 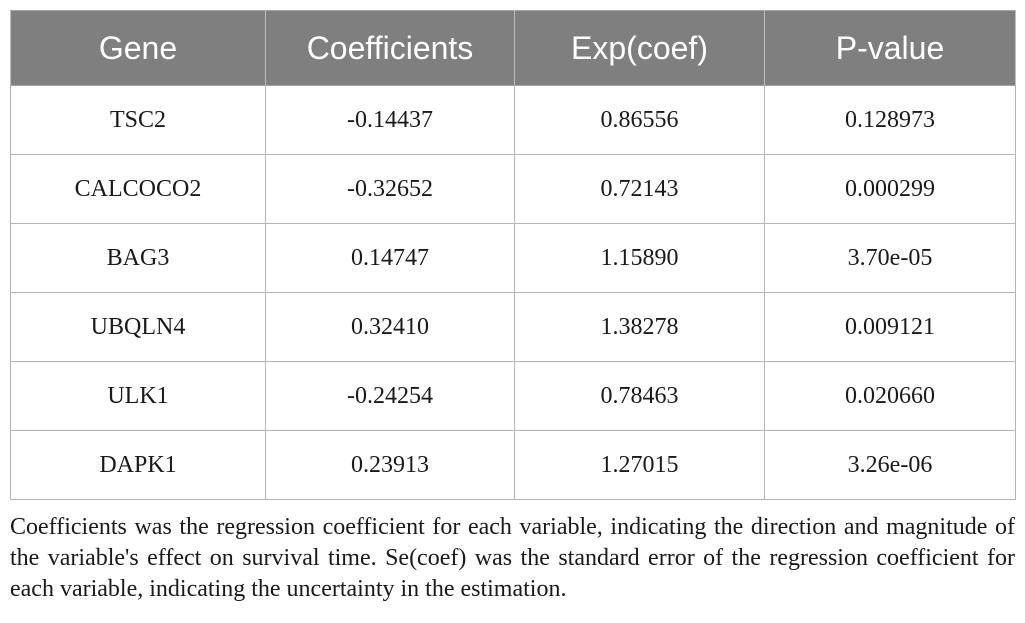 I want to click on cell-p-value: 3.26e-06, so click(x=890, y=465).